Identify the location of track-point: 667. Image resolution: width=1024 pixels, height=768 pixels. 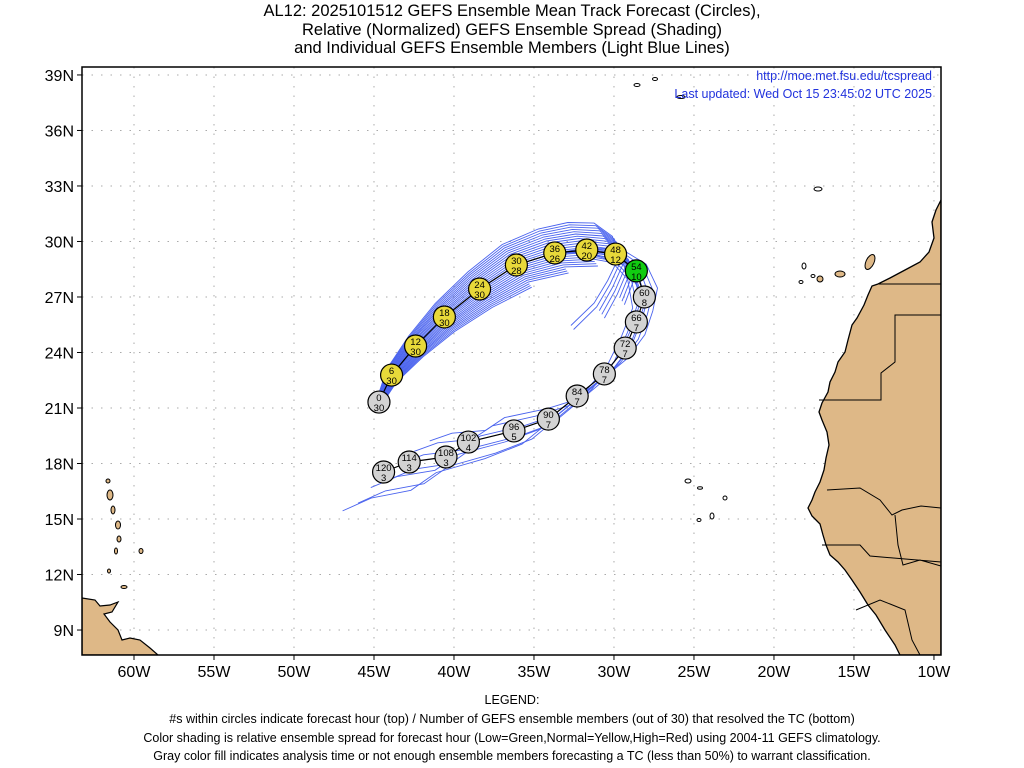
(636, 322).